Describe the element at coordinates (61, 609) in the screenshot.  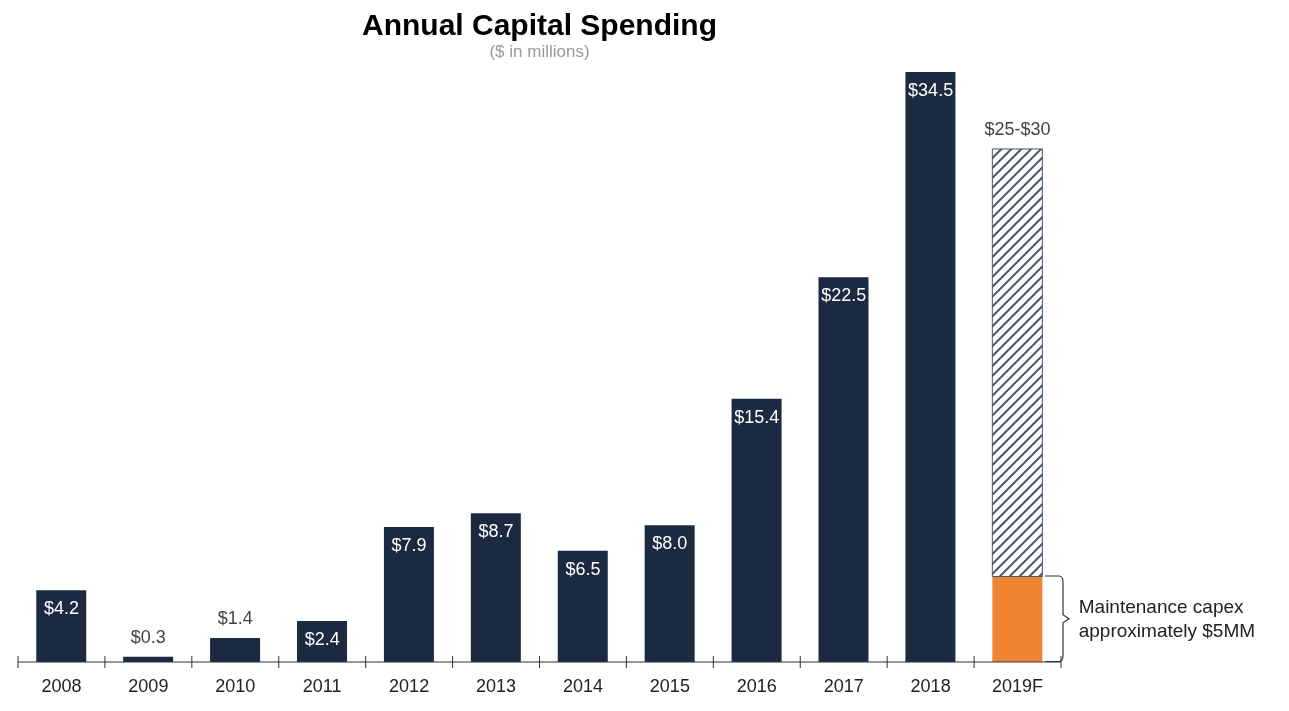
I see `data-label: $4.2` at that location.